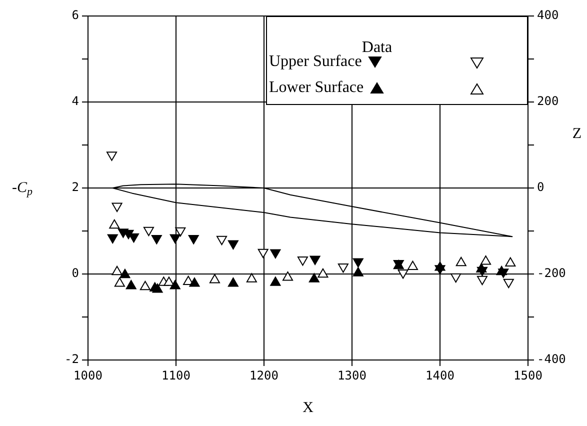 The image size is (587, 426). Describe the element at coordinates (540, 187) in the screenshot. I see `y2-tick-label: 0` at that location.